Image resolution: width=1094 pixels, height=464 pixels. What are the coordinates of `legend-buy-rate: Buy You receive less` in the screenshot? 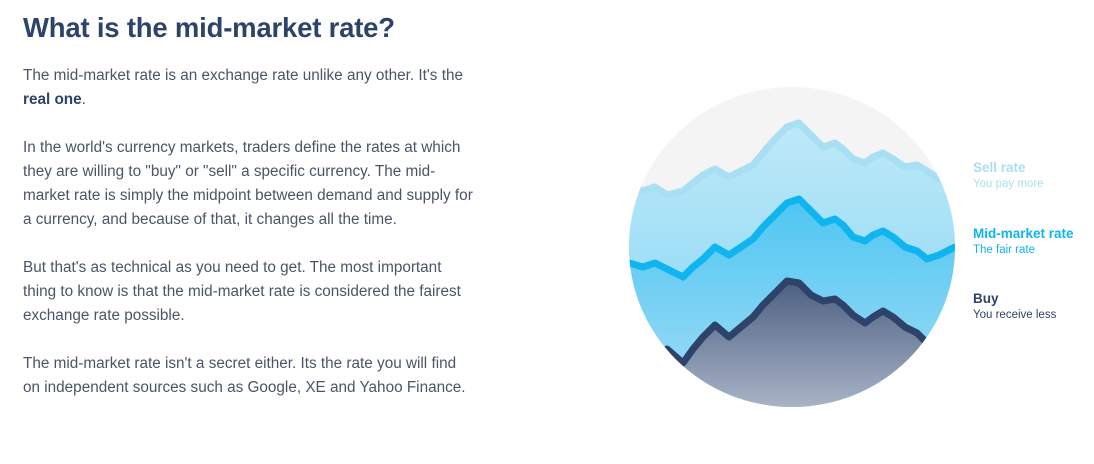 It's located at (1014, 307).